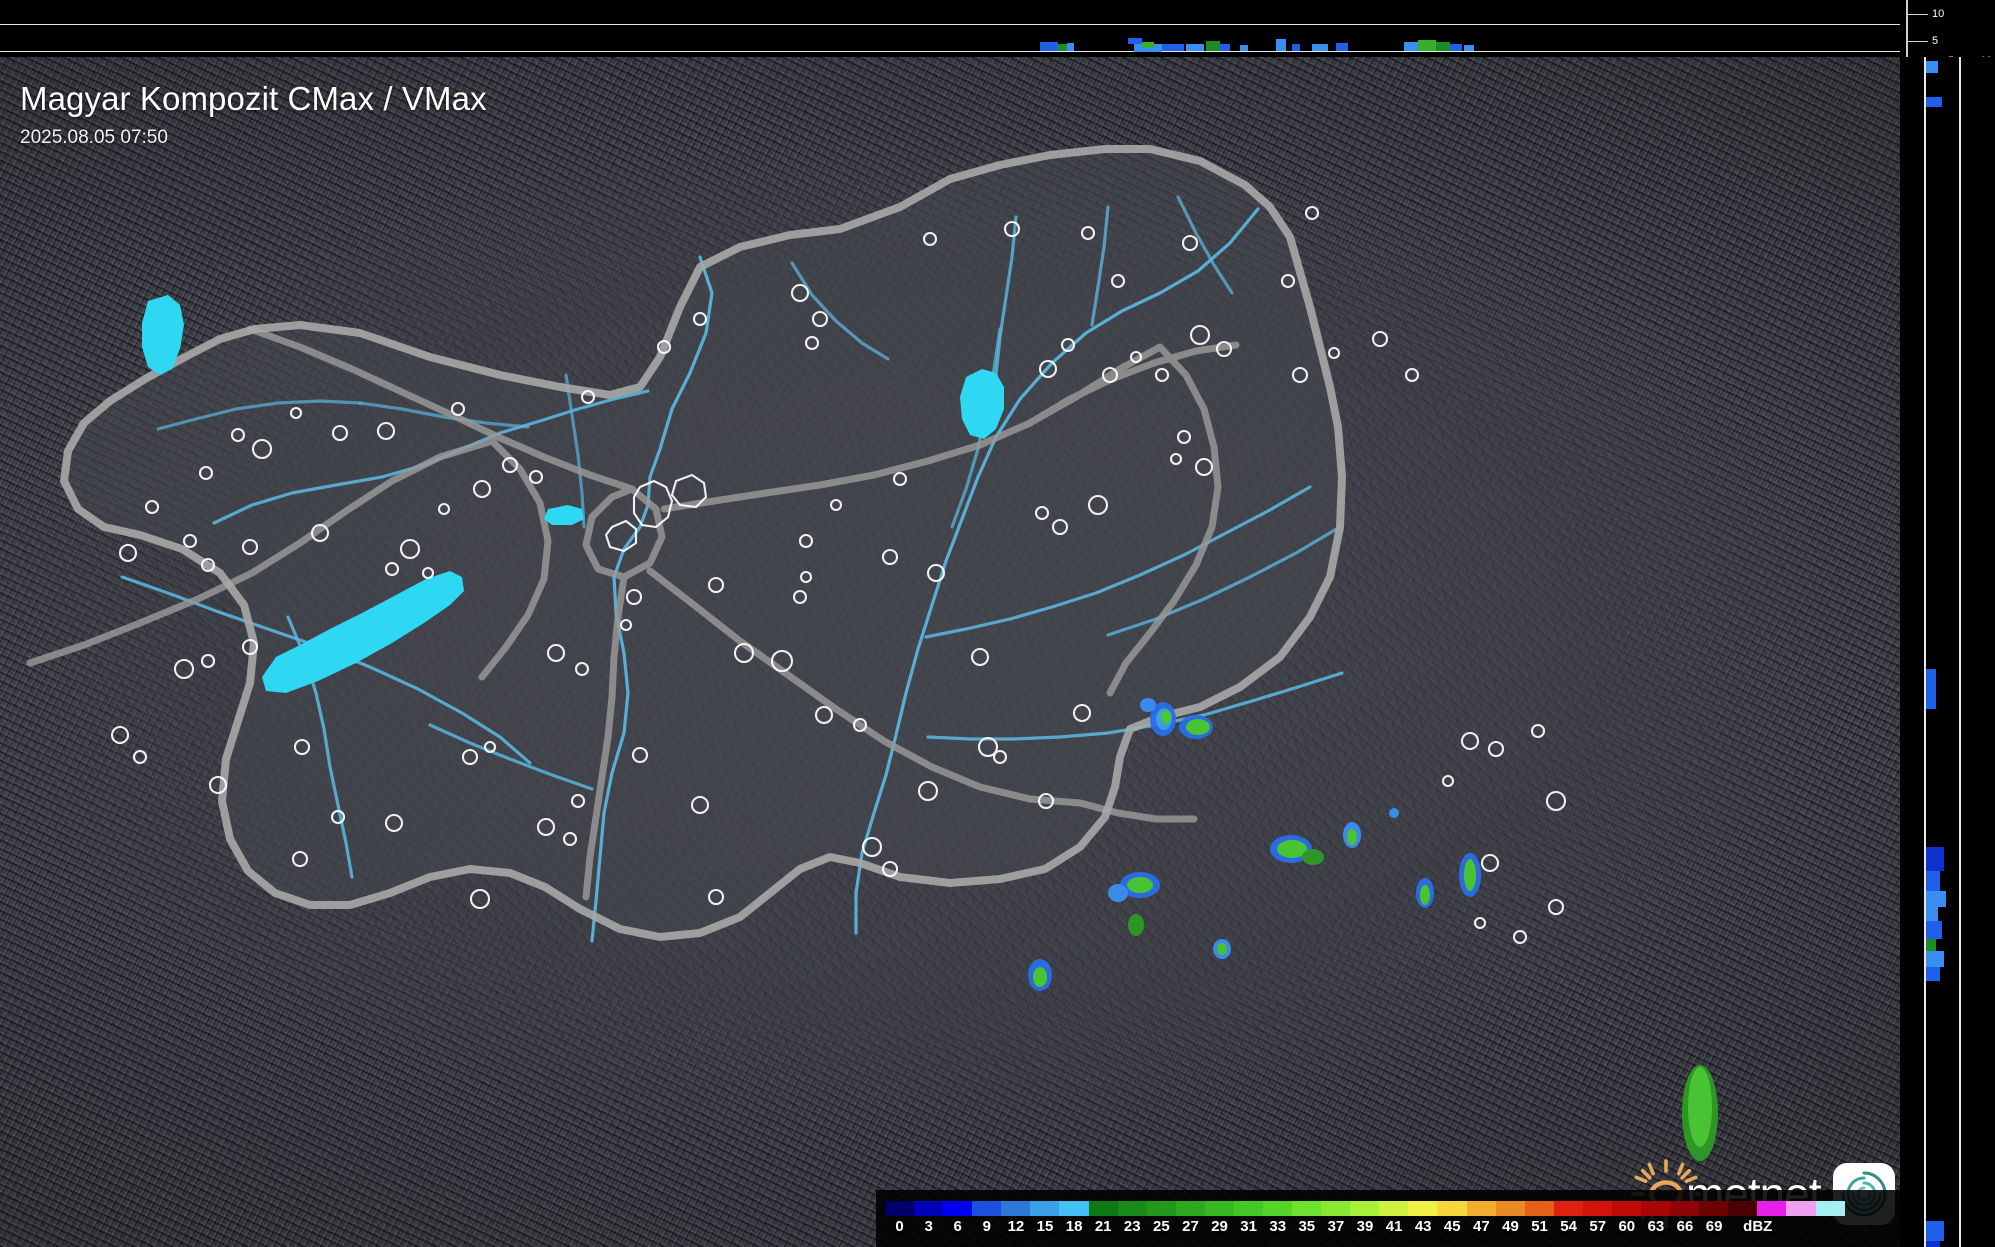 This screenshot has height=1247, width=1995. Describe the element at coordinates (1907, 34) in the screenshot. I see `axis-vertical-line` at that location.